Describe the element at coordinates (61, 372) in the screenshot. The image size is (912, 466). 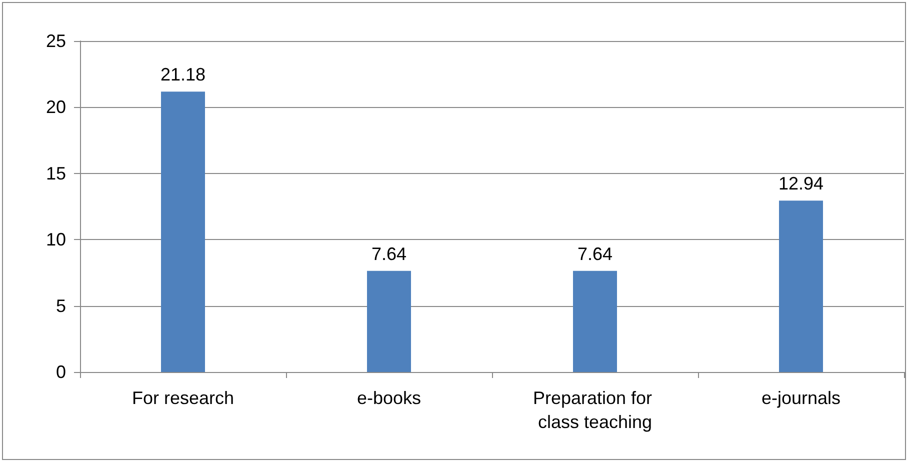
I see `y-tick-label: 0` at that location.